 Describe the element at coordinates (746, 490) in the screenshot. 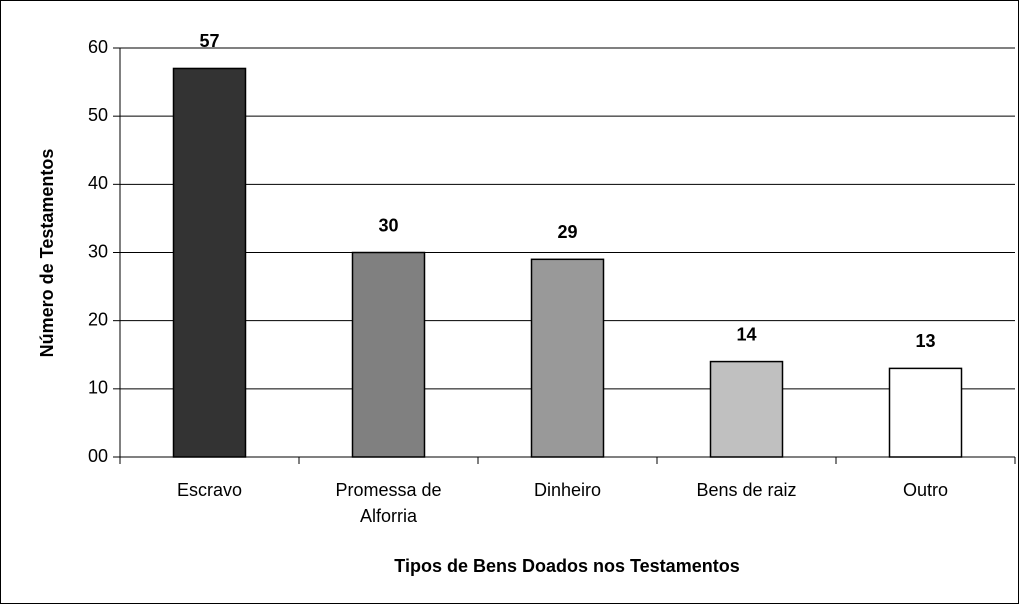

I see `x-tick-label: Bens de raiz` at that location.